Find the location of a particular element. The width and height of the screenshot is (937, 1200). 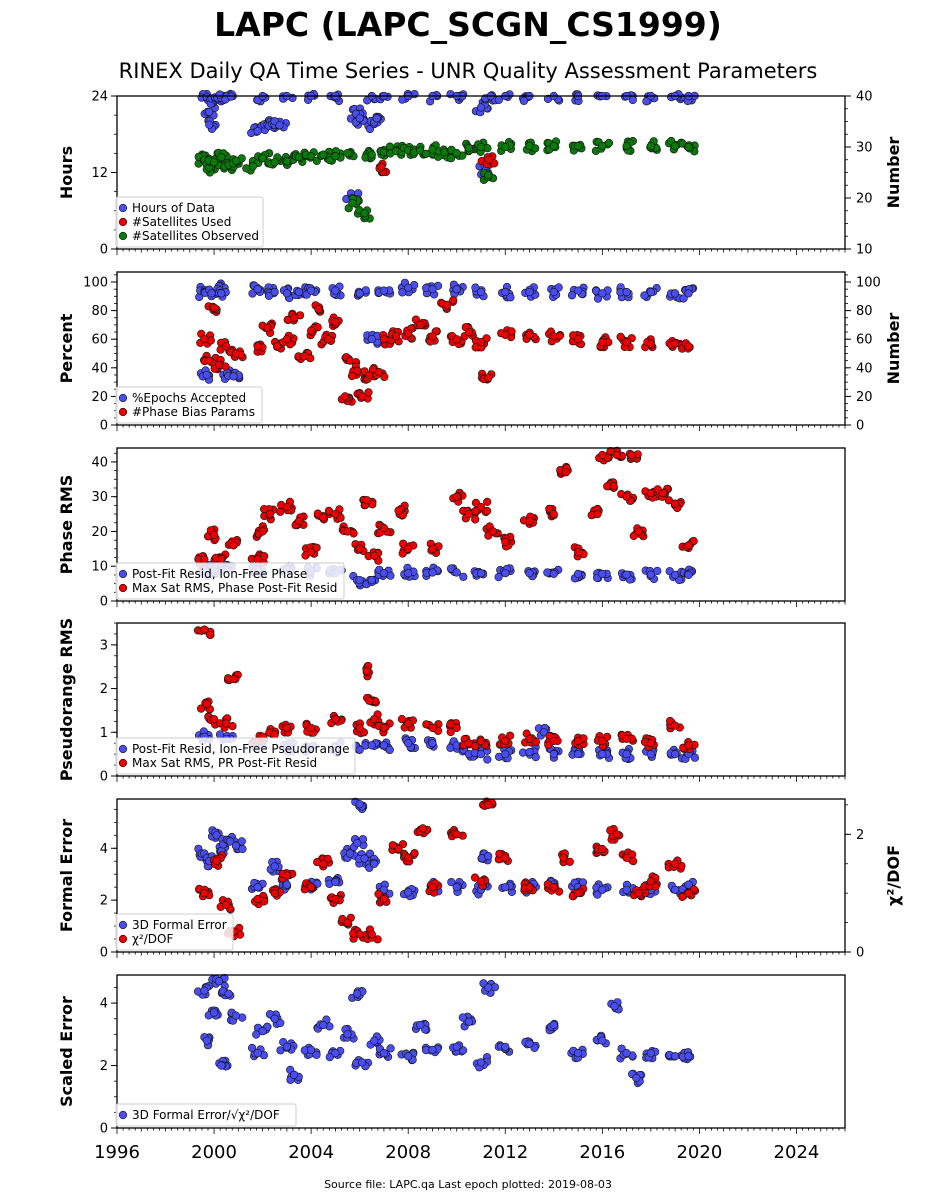

y-axis-label: Percent is located at coordinates (66, 348).